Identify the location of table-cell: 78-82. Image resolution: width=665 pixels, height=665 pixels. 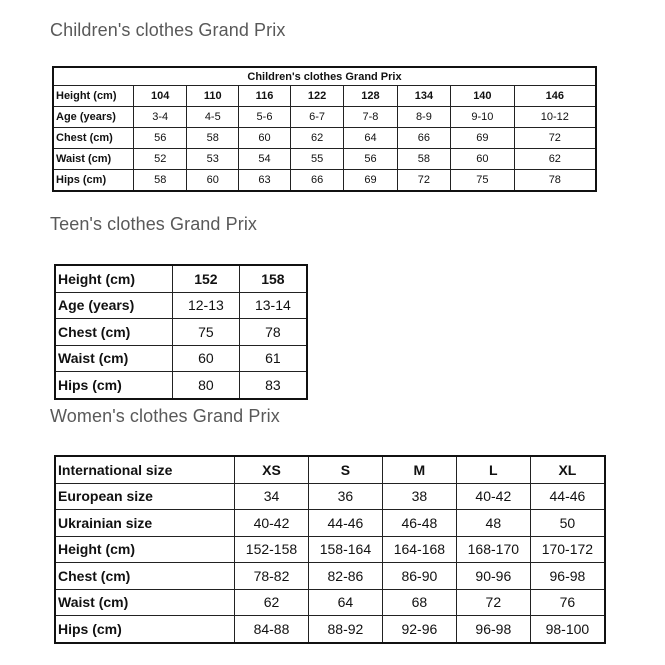
(271, 576).